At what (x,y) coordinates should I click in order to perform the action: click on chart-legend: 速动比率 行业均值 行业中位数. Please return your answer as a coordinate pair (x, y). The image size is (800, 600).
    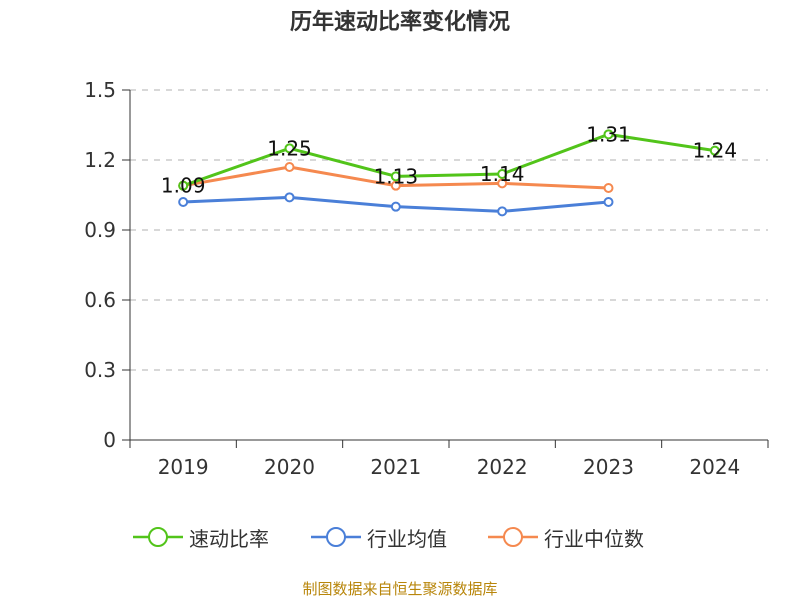
    Looking at the image, I should click on (400, 537).